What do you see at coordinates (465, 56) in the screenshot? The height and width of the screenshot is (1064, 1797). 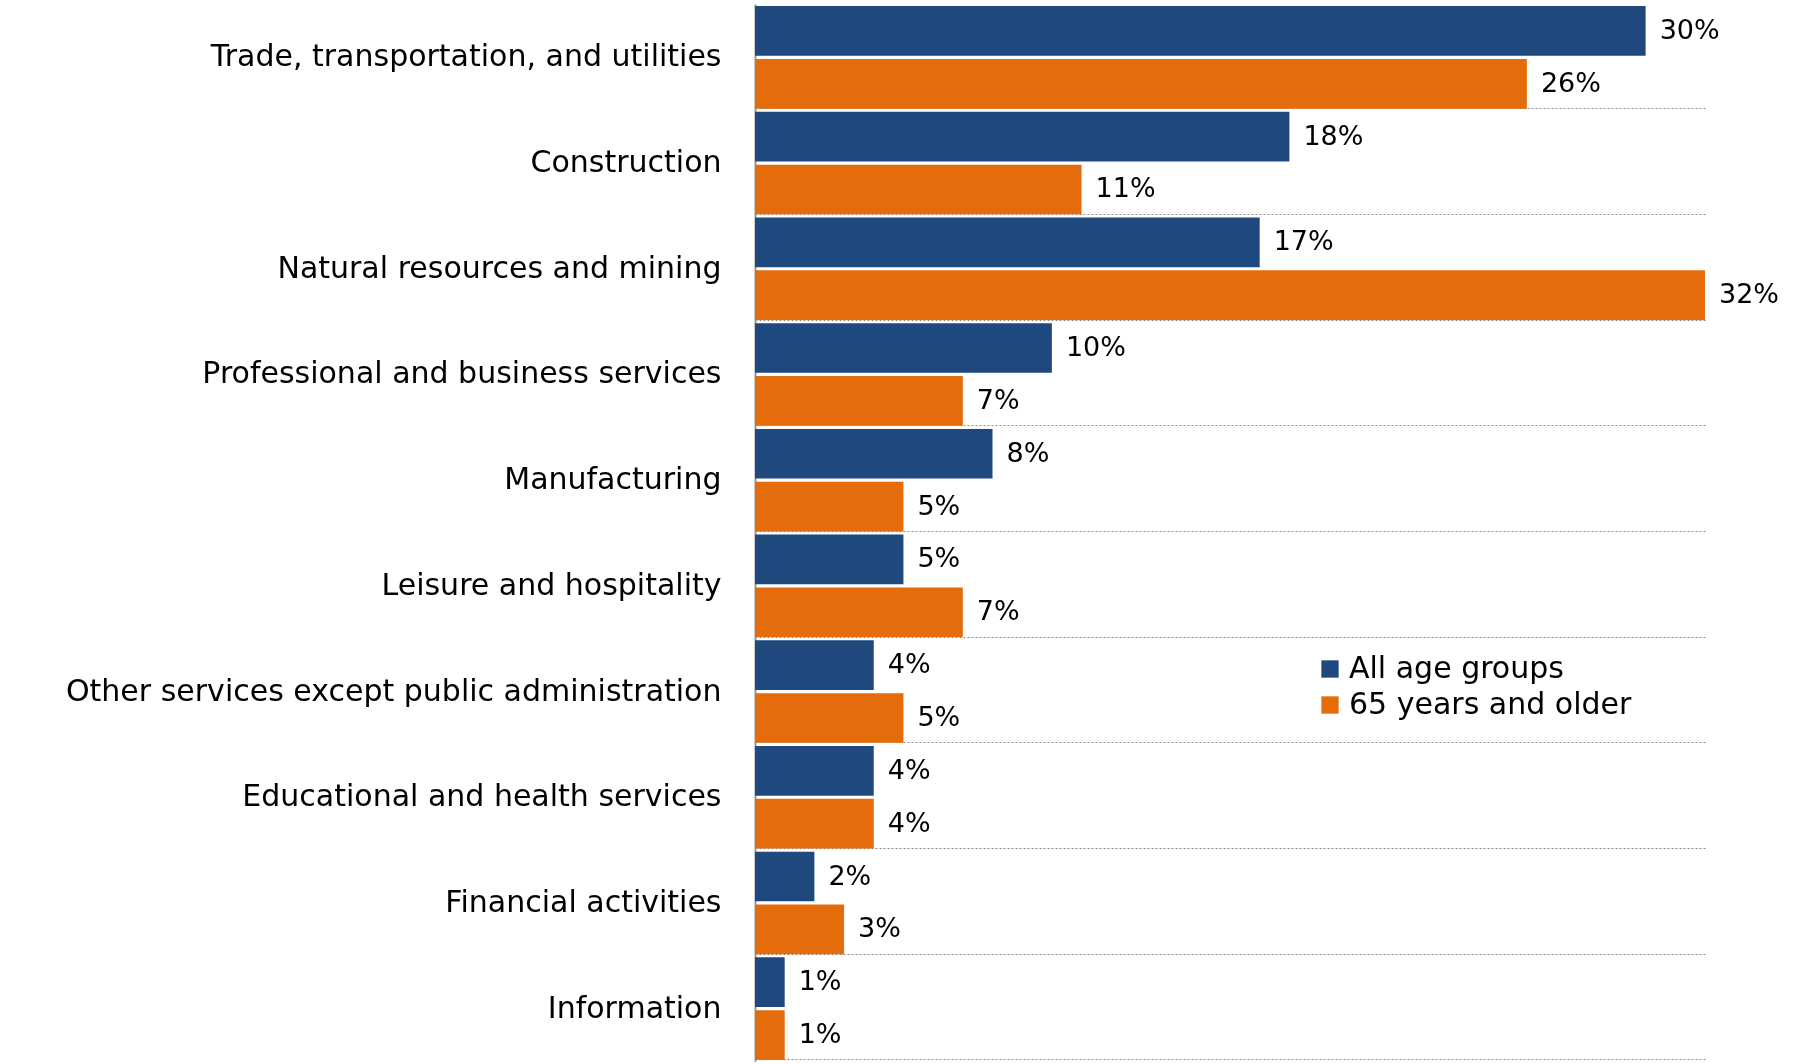 I see `y-tick-label: Trade, transportation, and utilities` at bounding box center [465, 56].